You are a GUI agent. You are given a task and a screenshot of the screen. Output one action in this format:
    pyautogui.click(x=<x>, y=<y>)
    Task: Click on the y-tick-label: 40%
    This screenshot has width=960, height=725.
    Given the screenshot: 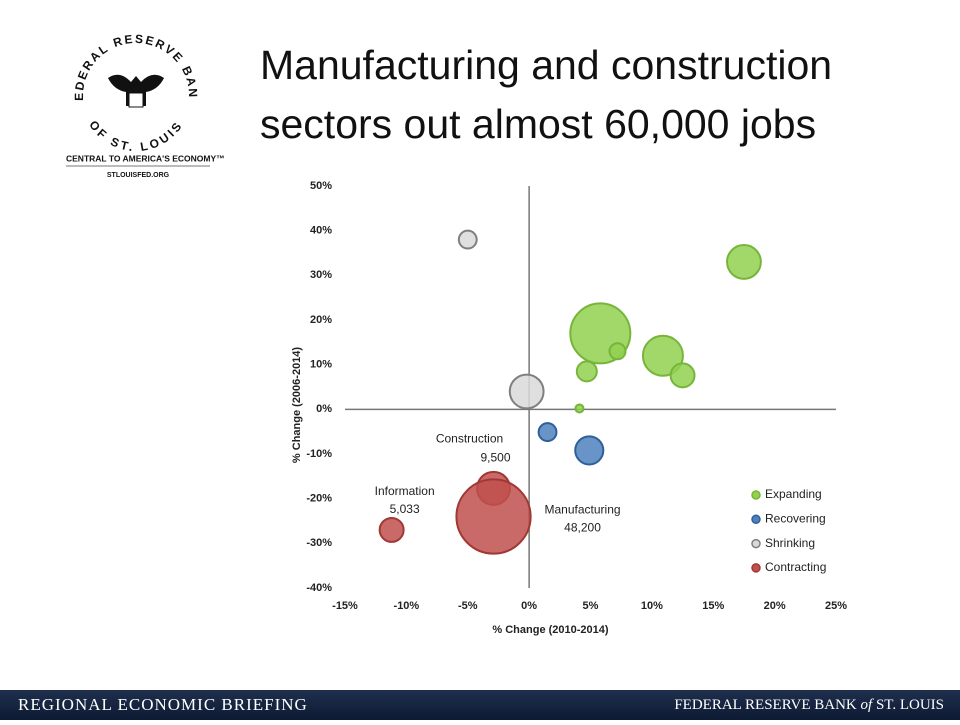 What is the action you would take?
    pyautogui.click(x=321, y=231)
    